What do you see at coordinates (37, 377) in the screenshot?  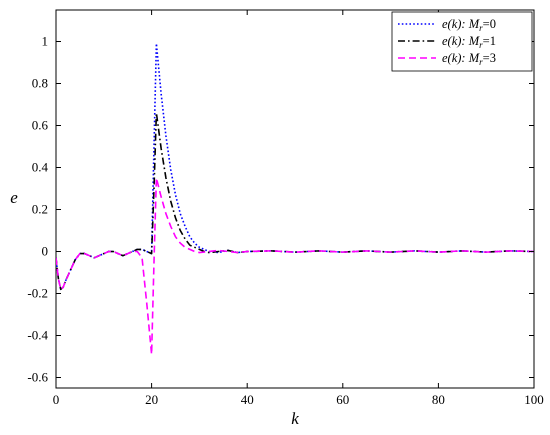 I see `y-tick-label: -0.6` at bounding box center [37, 377].